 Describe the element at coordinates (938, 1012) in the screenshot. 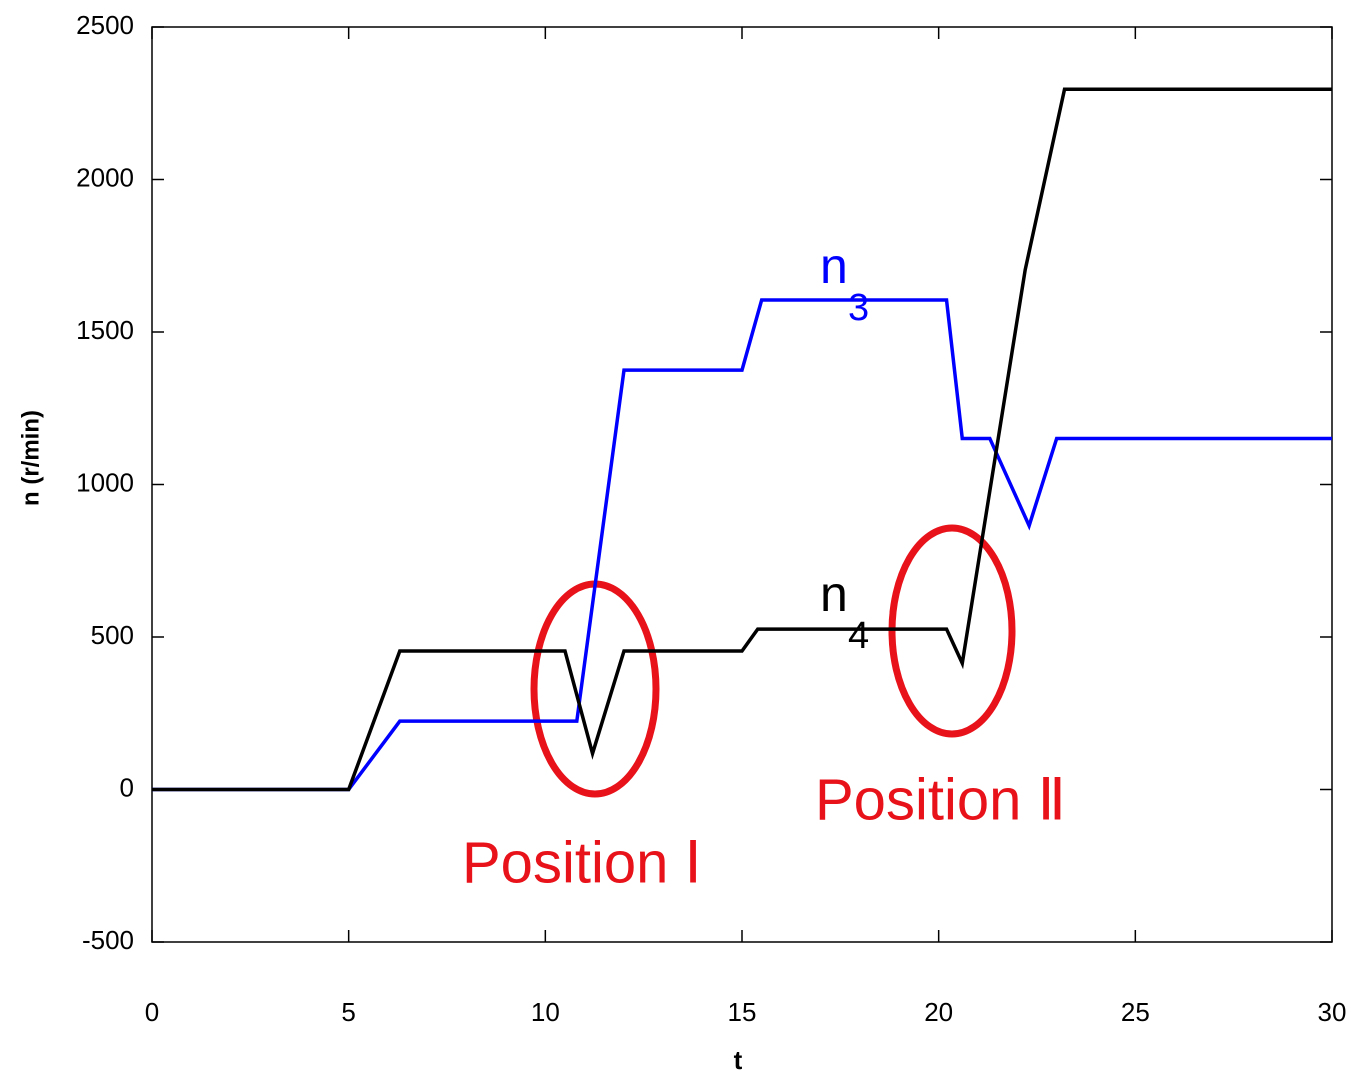

I see `x-tick-label: 20` at that location.